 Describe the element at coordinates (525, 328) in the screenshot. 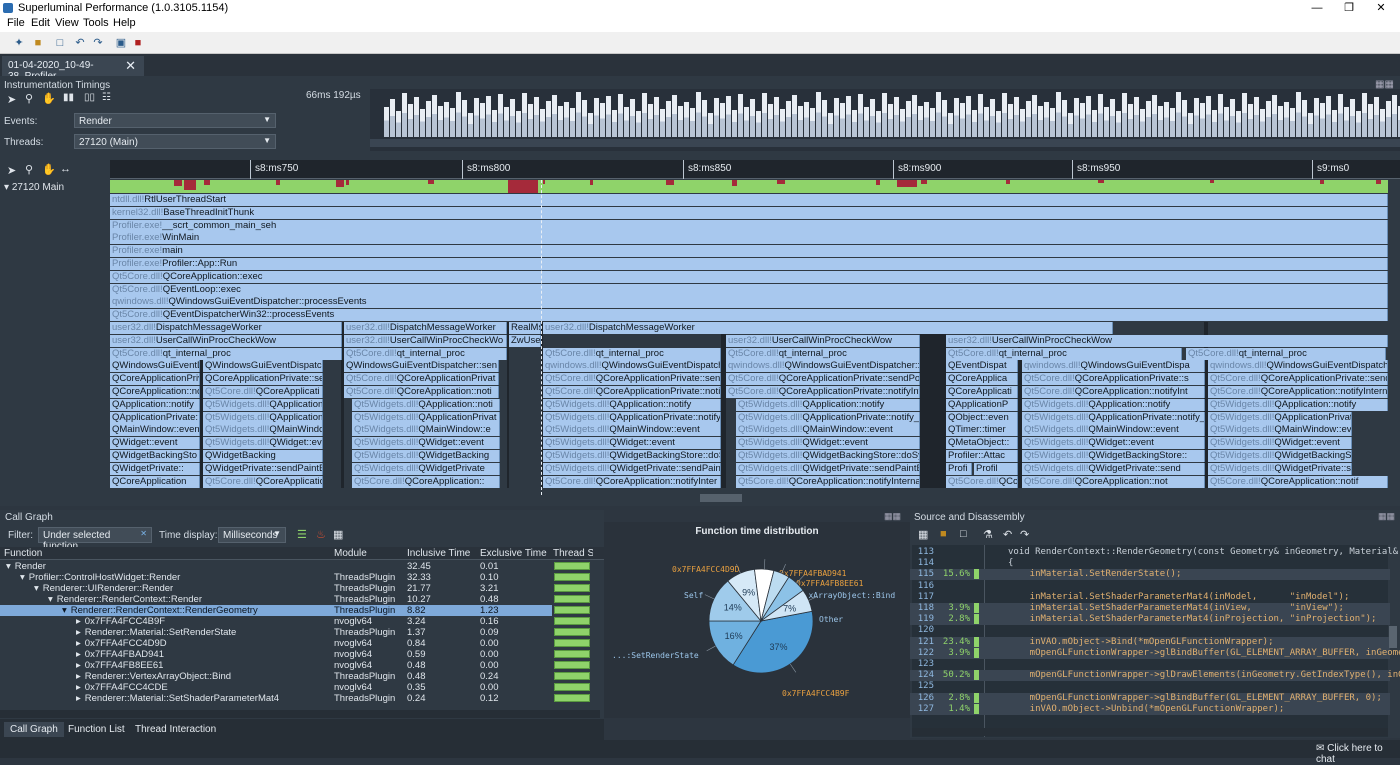

I see `flame-frame: RealMs` at that location.